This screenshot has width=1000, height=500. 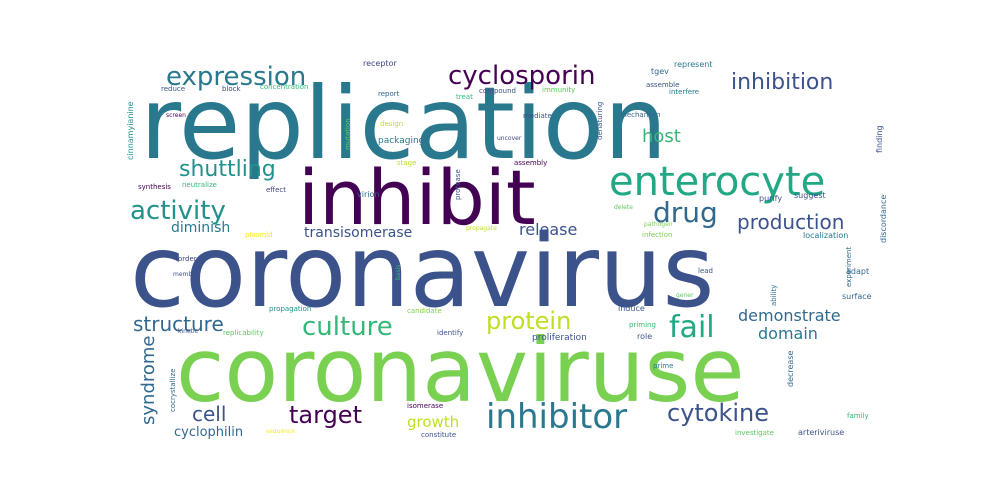 What do you see at coordinates (178, 211) in the screenshot?
I see `word-activity: activity` at bounding box center [178, 211].